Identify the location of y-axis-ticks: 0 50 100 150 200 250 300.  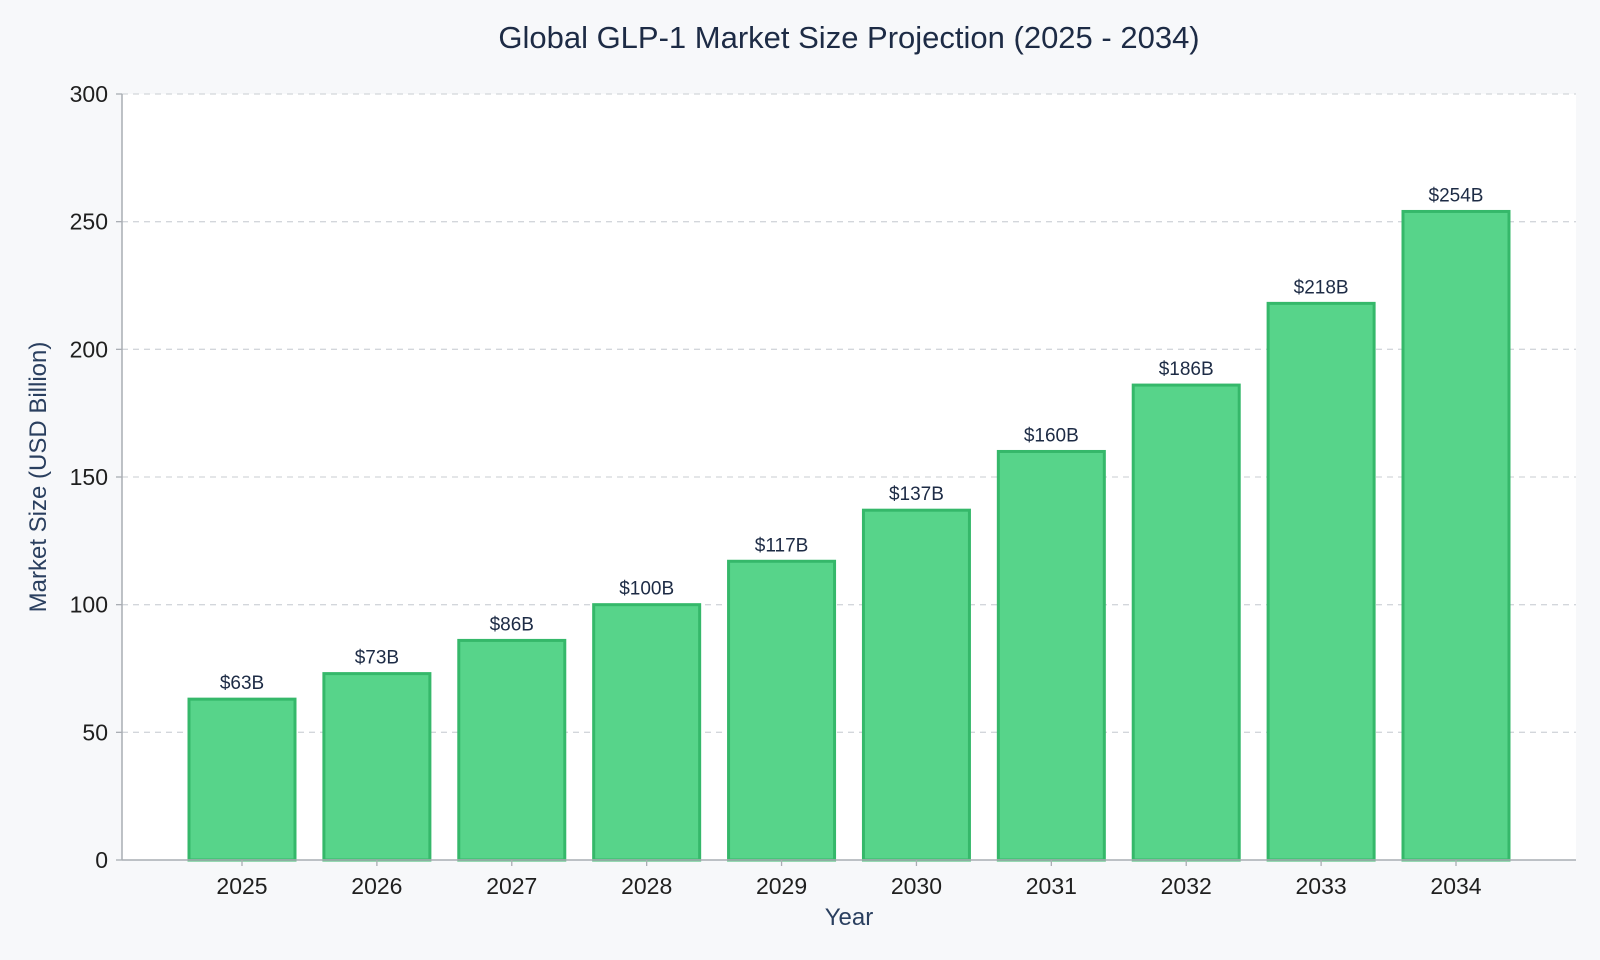
(96, 477).